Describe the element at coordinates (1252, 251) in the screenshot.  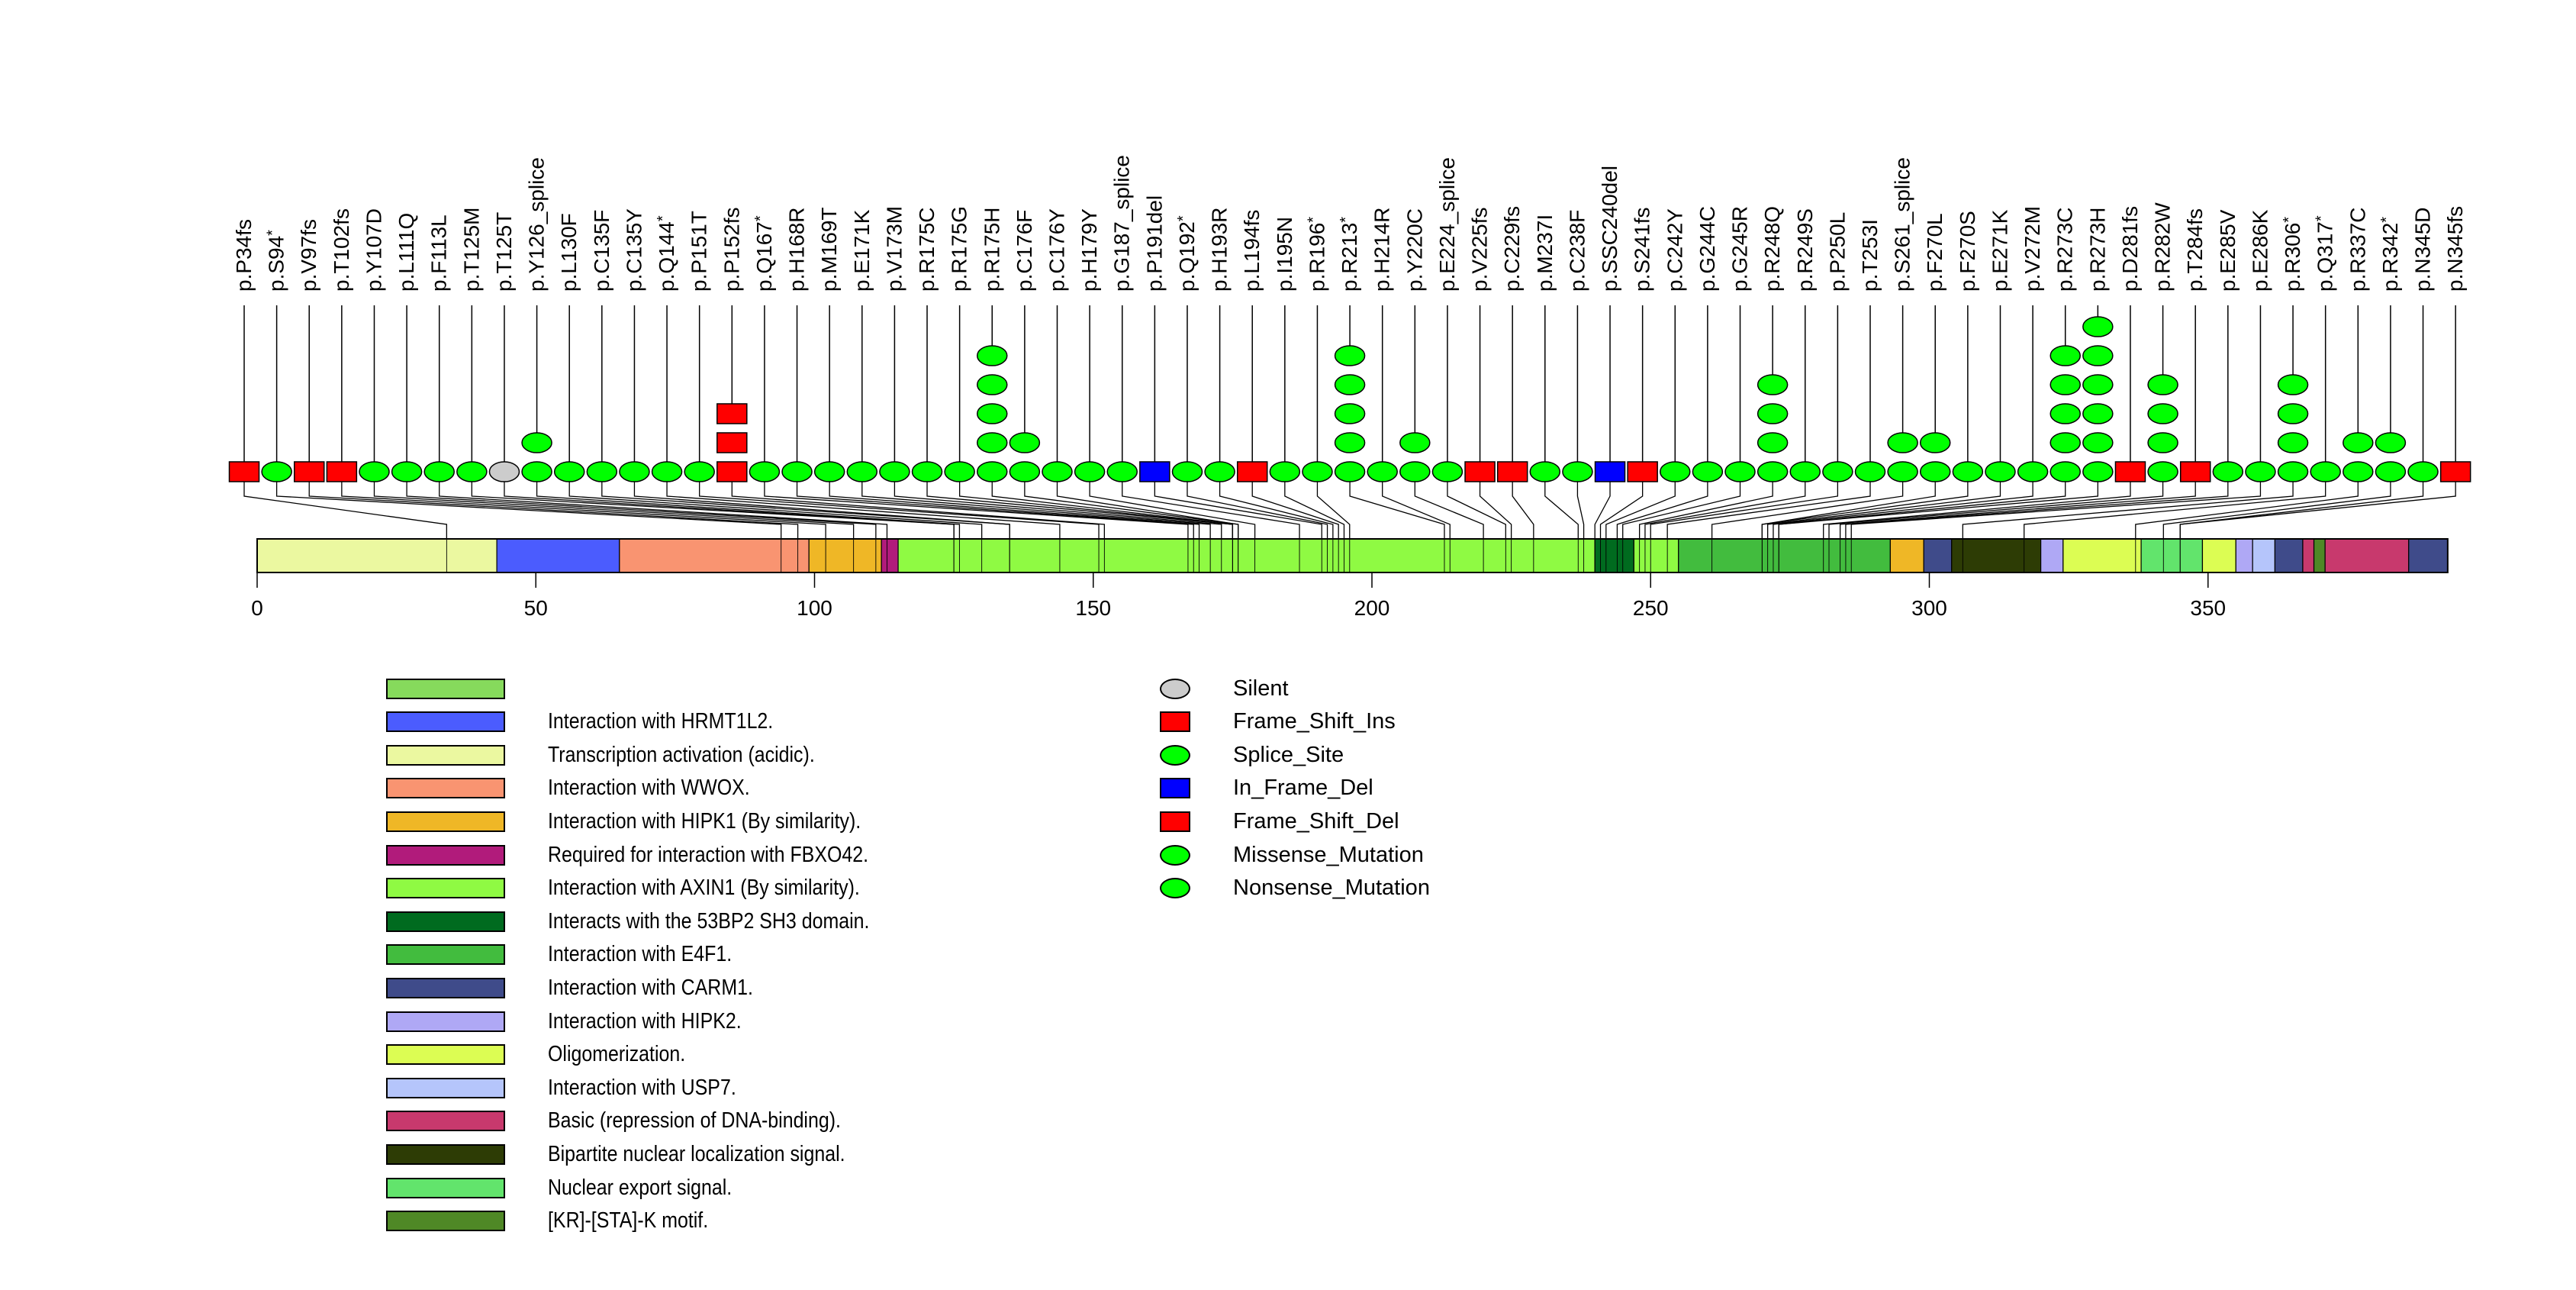
I see `mutation-label: p.L194fs` at that location.